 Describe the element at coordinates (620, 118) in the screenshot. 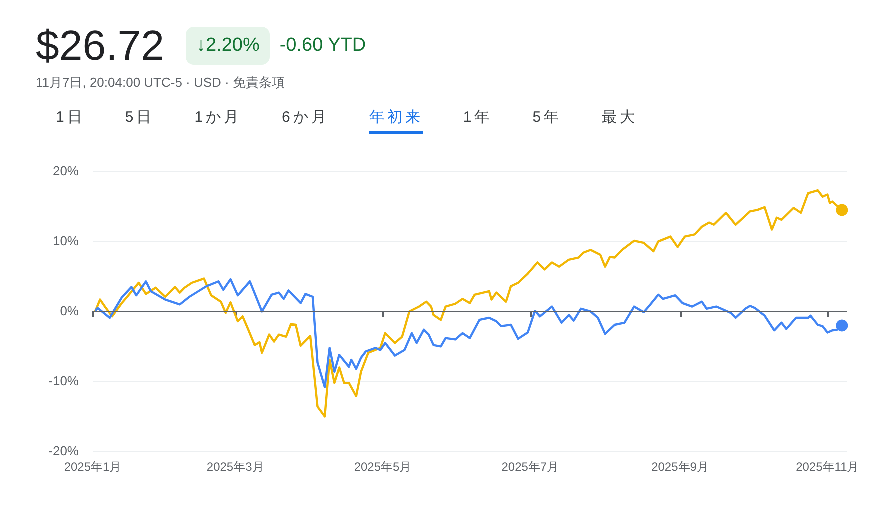

I see `text: 最大` at that location.